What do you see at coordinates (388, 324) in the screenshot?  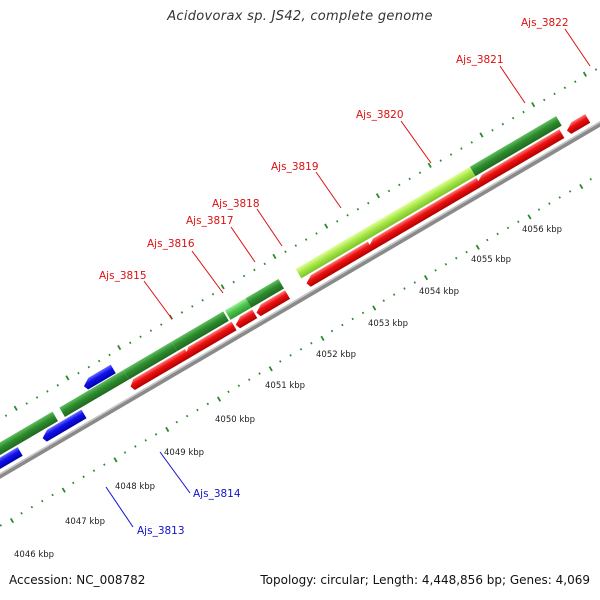 I see `kbp-label-4053: 4053 kbp` at bounding box center [388, 324].